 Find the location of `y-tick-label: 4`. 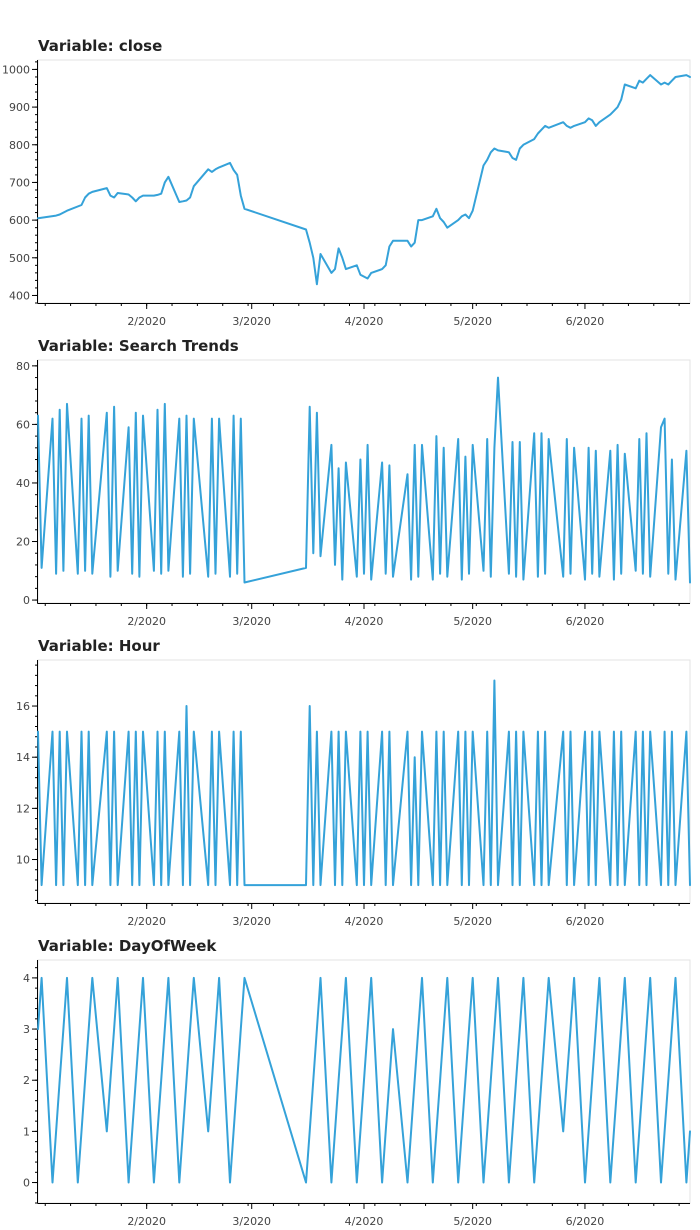

y-tick-label: 4 is located at coordinates (26, 978).